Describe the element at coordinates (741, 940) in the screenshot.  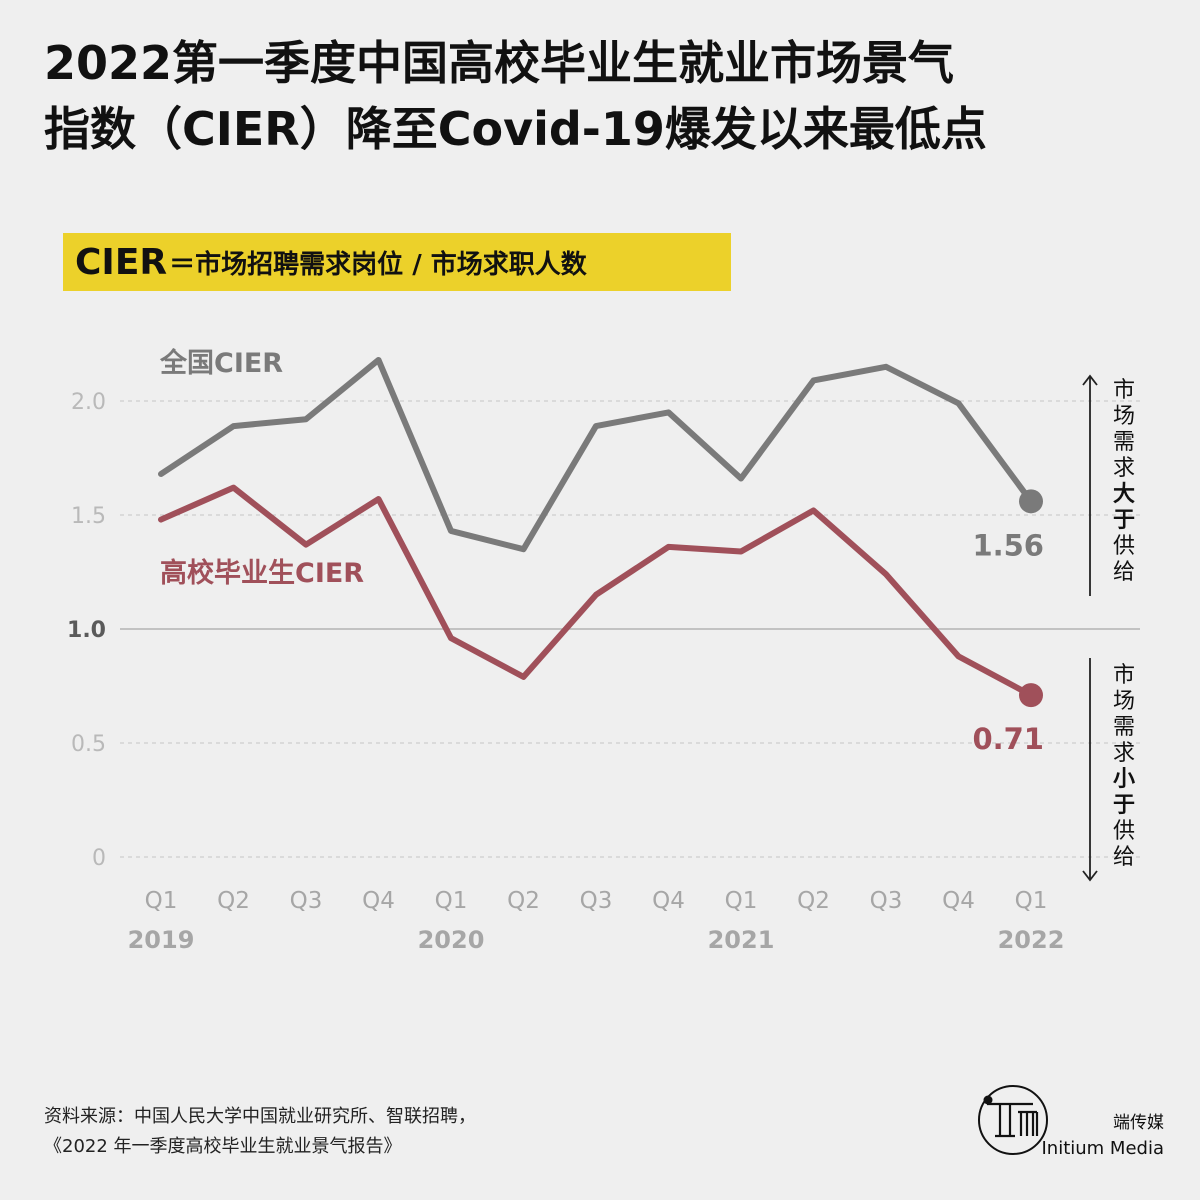
I see `year-label-2021: 2021` at that location.